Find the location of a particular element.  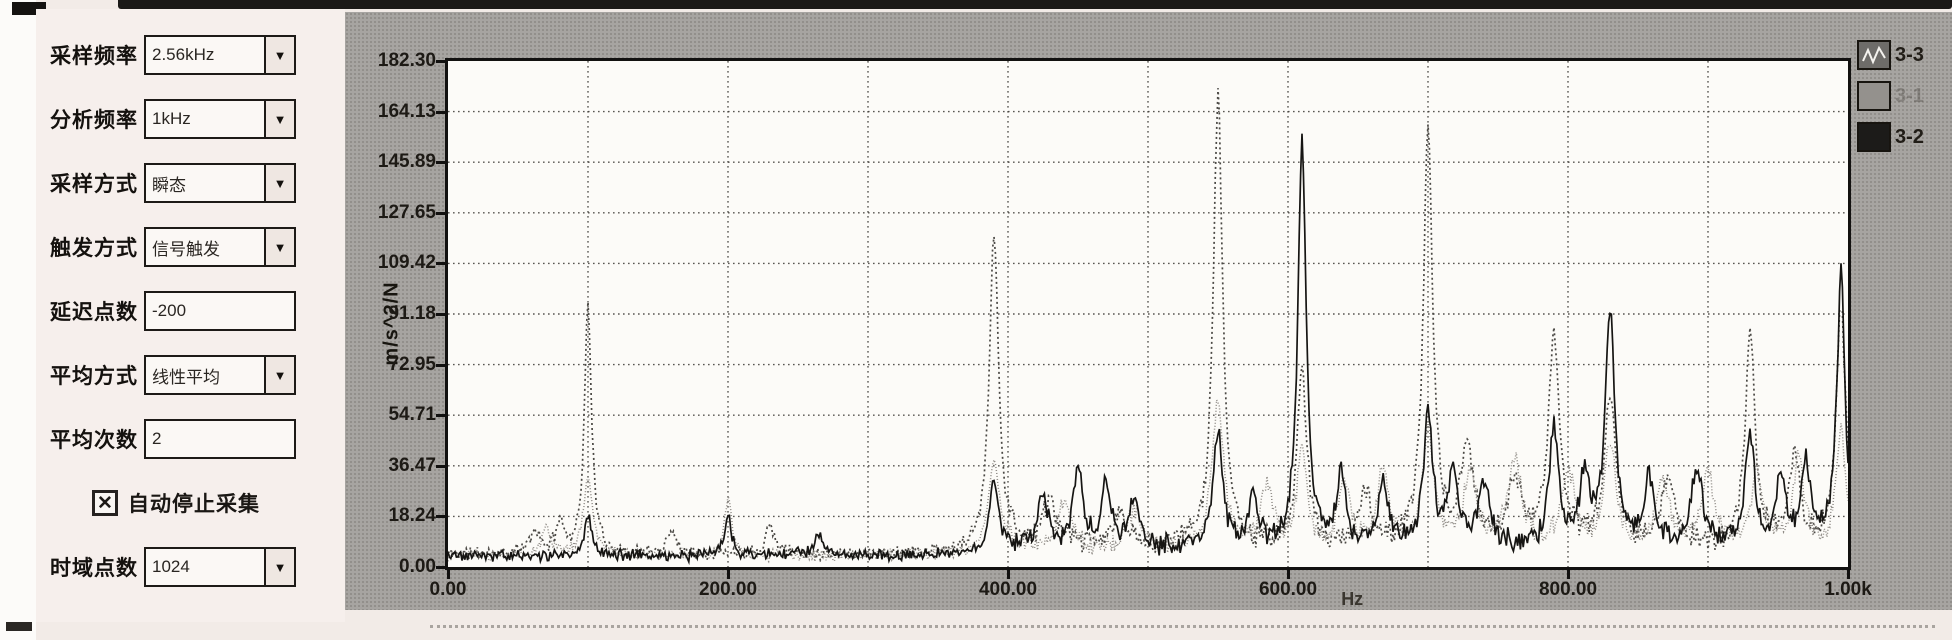

y-tick-label: 54.71 is located at coordinates (412, 415).